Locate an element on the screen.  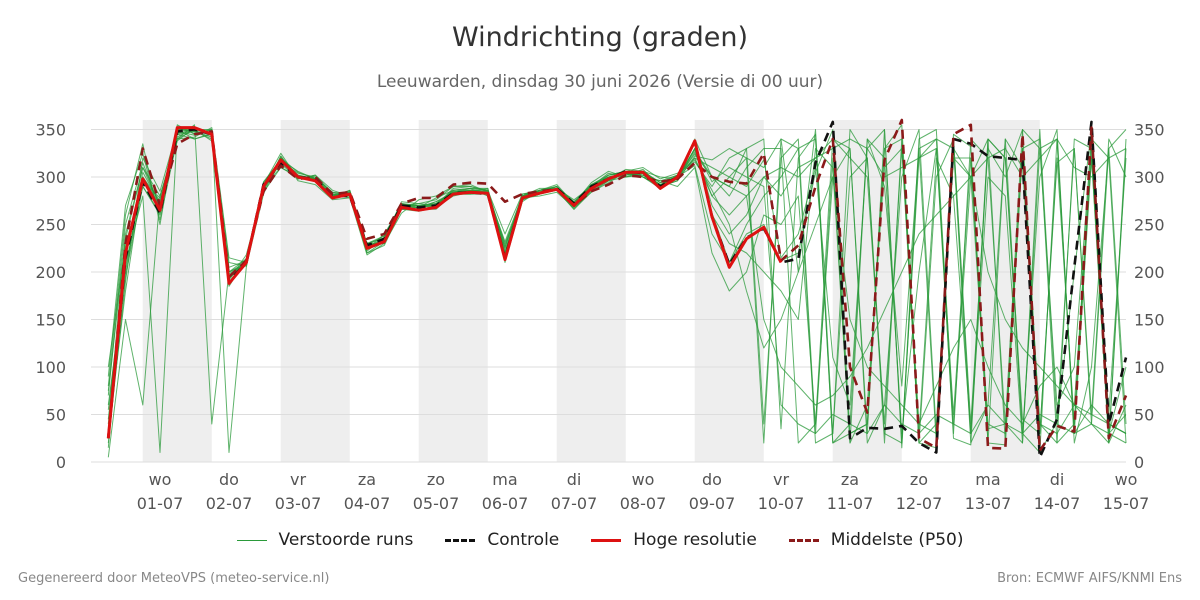
x-tick-day-2: vr is located at coordinates (298, 479).